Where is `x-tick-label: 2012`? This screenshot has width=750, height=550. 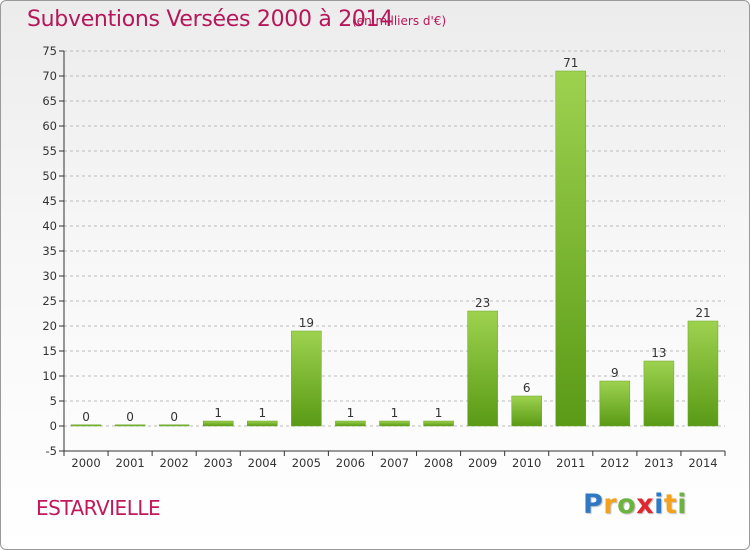 x-tick-label: 2012 is located at coordinates (614, 463).